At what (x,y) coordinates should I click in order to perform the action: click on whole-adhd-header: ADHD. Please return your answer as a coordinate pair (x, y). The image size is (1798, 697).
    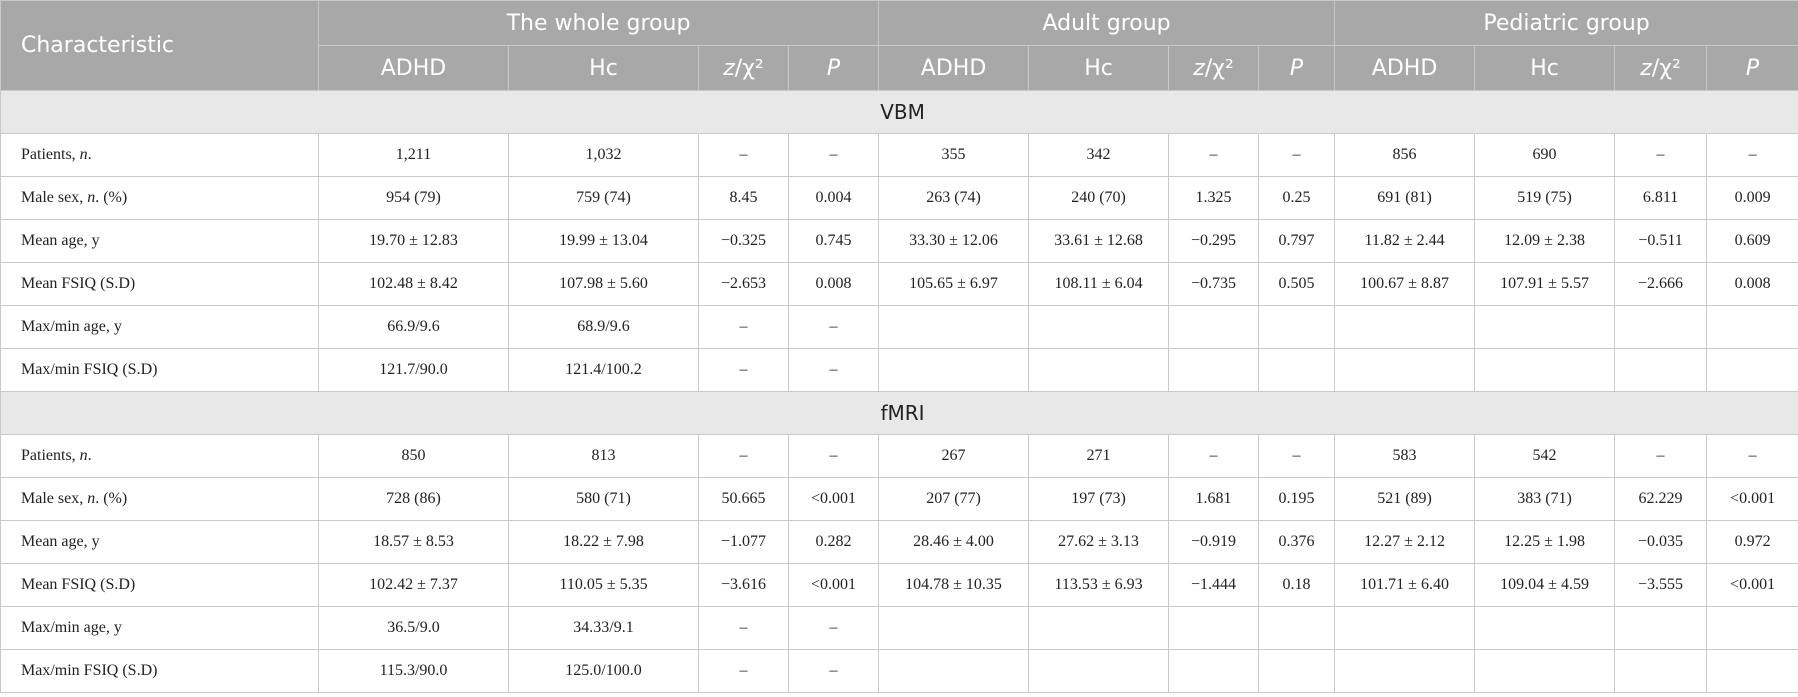
    Looking at the image, I should click on (413, 68).